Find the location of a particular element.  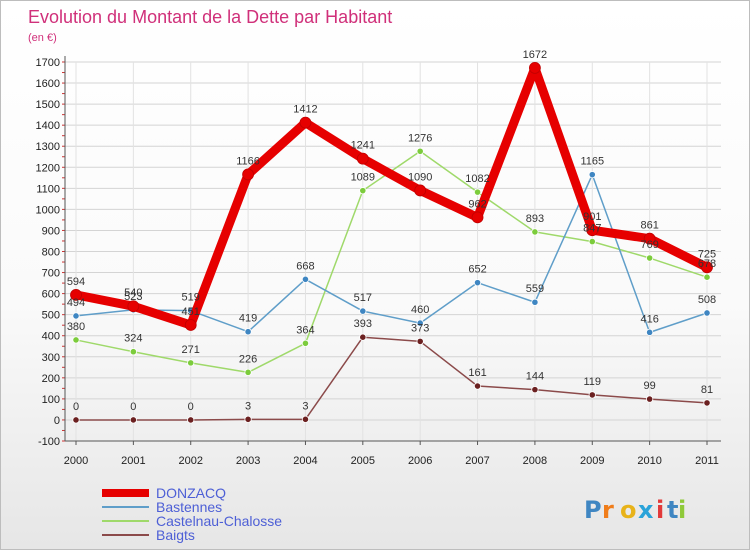

data-label: 523 is located at coordinates (133, 297).